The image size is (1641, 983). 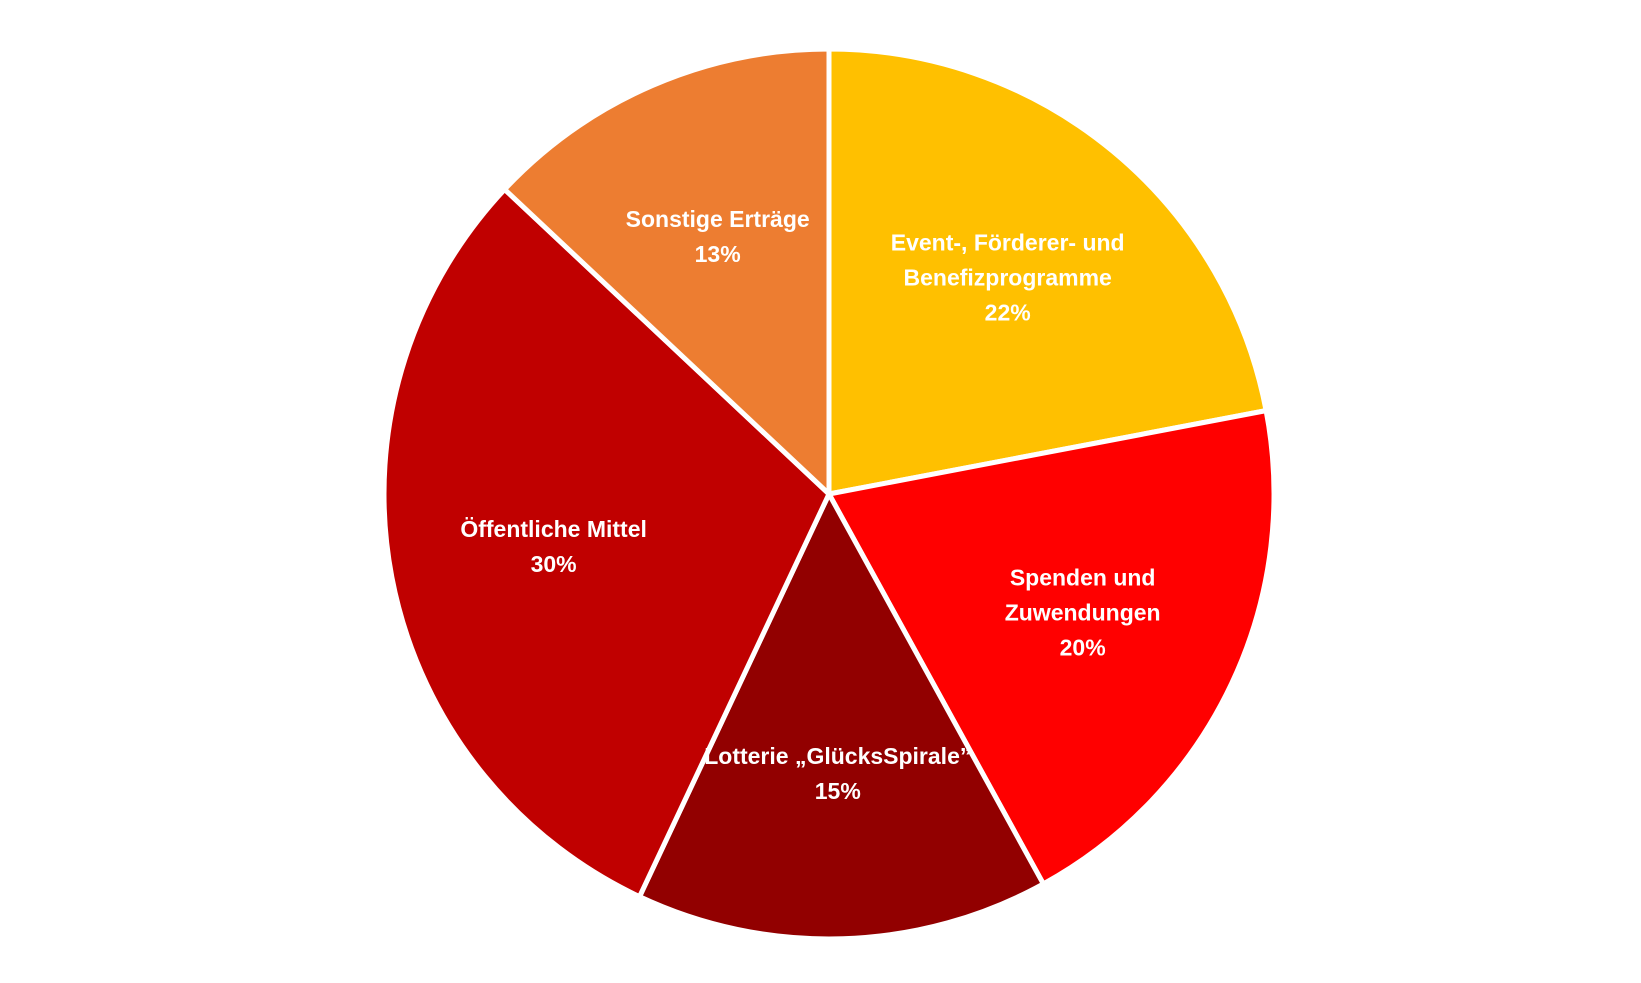 I want to click on slice-label: Spenden und Zuwendungen 20%, so click(x=1083, y=613).